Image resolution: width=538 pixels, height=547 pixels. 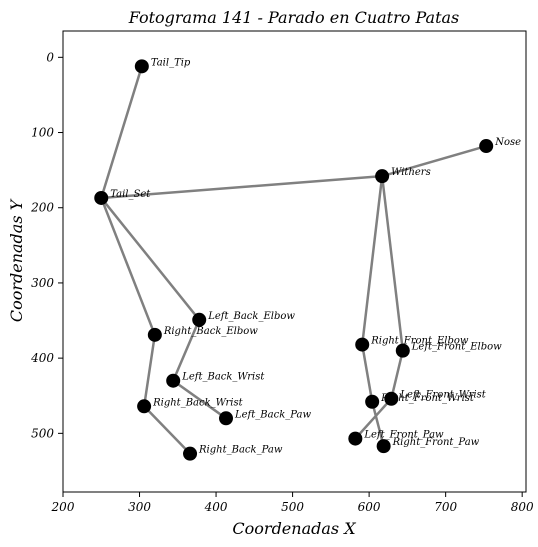 I want to click on bone-left-back-wrist-to-left-back-paw, so click(x=199, y=399).